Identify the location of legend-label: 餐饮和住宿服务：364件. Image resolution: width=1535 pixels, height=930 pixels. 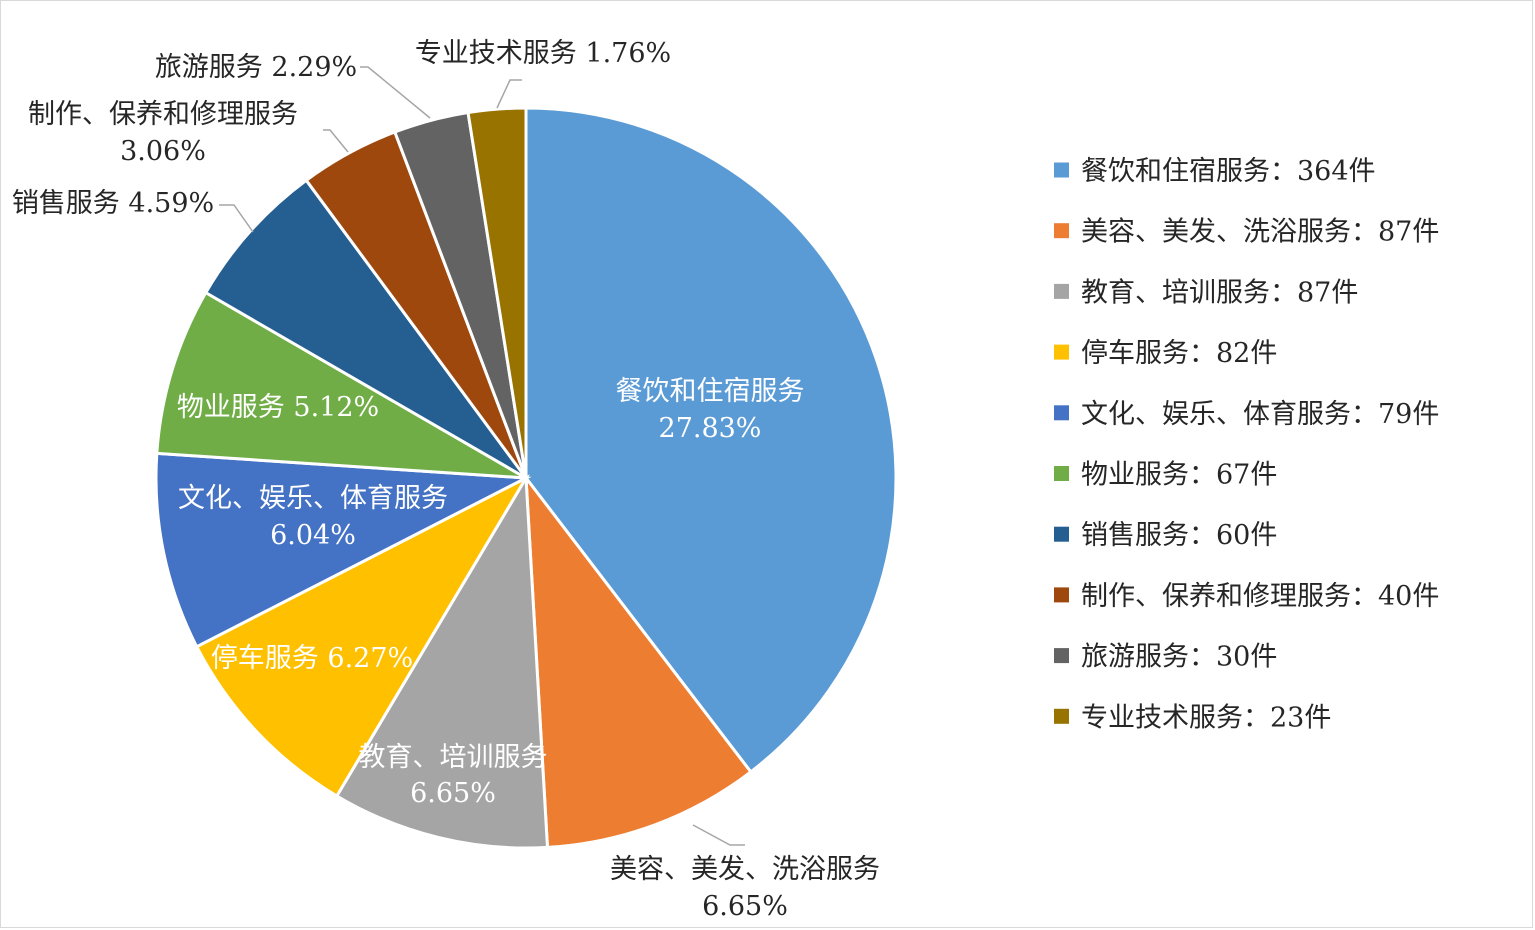
(1228, 171).